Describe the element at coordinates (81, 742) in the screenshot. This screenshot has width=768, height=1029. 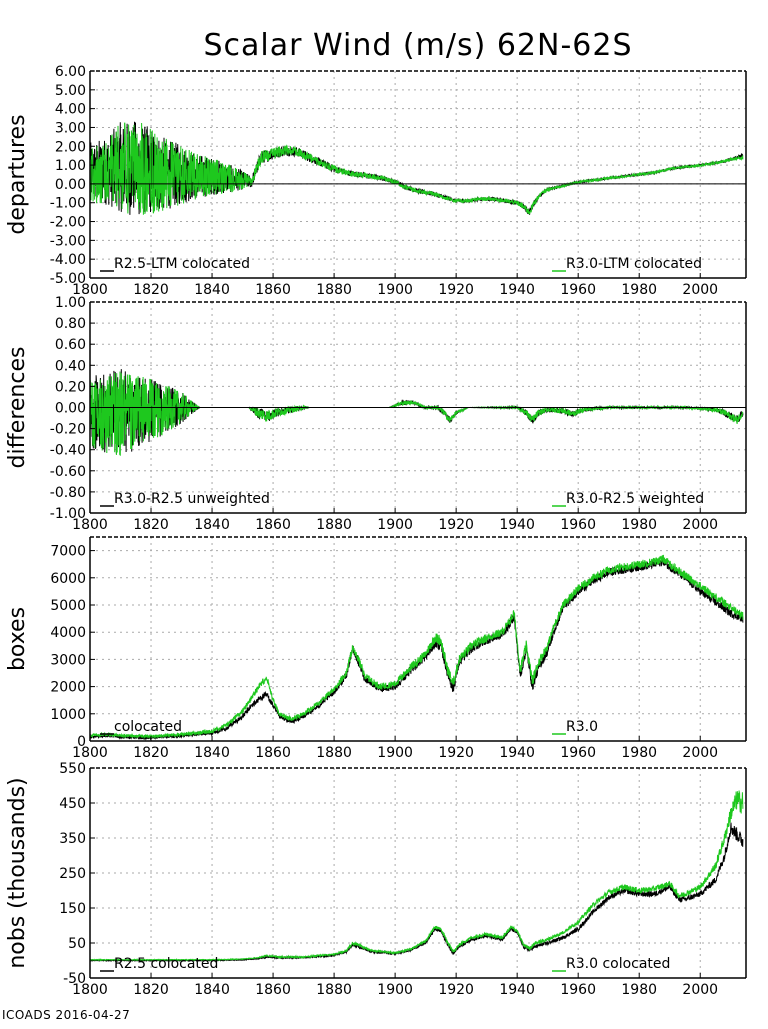
I see `panel3-ytick-label: 0` at that location.